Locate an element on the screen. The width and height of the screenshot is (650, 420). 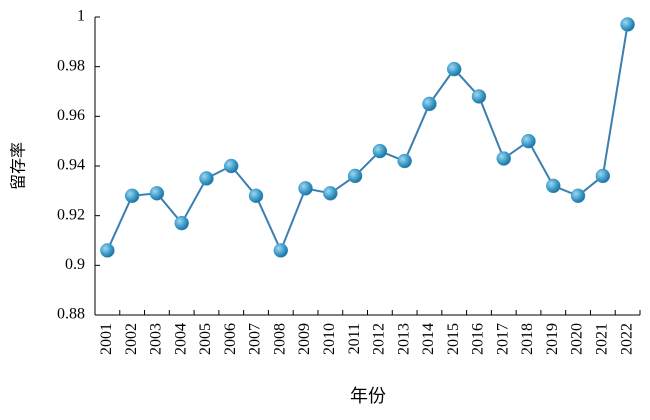
x-tick-label: 2014 is located at coordinates (428, 339).